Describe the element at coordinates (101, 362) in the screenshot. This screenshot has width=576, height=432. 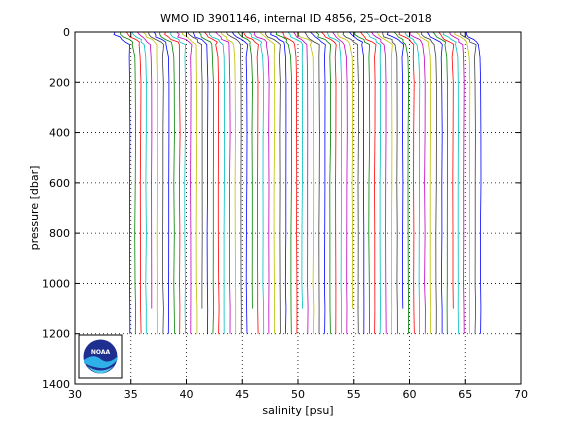
I see `noaa-logo-bird-icon` at that location.